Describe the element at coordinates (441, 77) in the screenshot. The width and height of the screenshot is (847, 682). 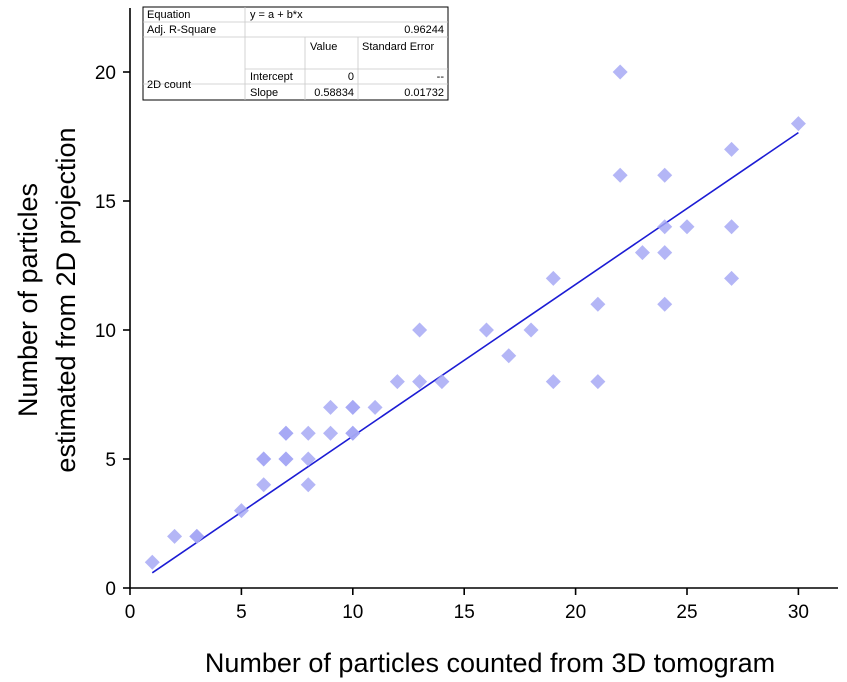
I see `stats-intercept-stderr: --` at that location.